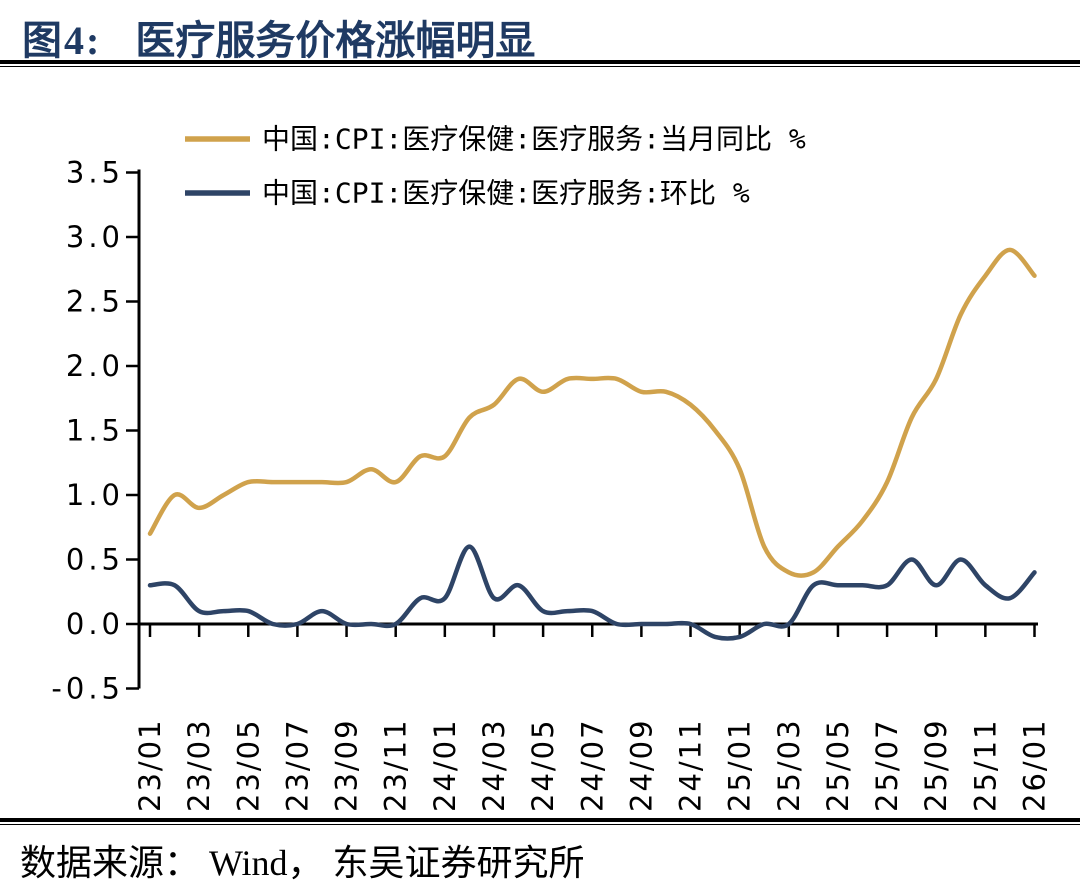 The width and height of the screenshot is (1080, 892). What do you see at coordinates (62, 40) in the screenshot?
I see `figure-label: 图4:` at bounding box center [62, 40].